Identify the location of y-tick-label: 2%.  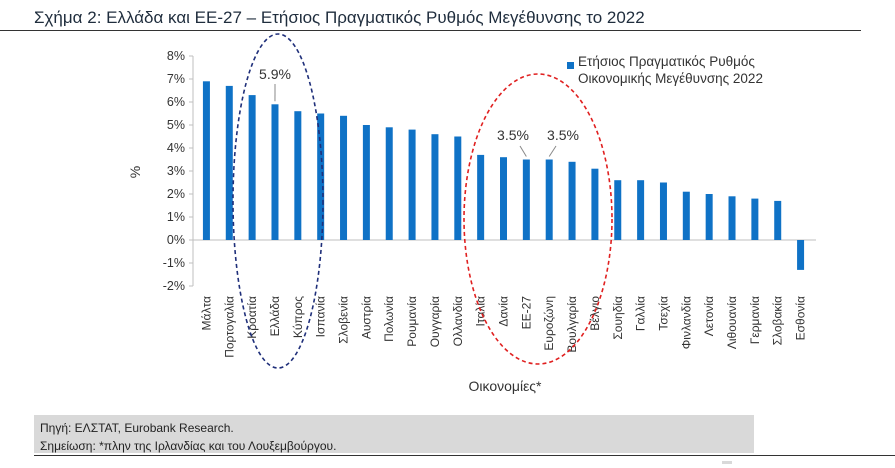
(176, 194).